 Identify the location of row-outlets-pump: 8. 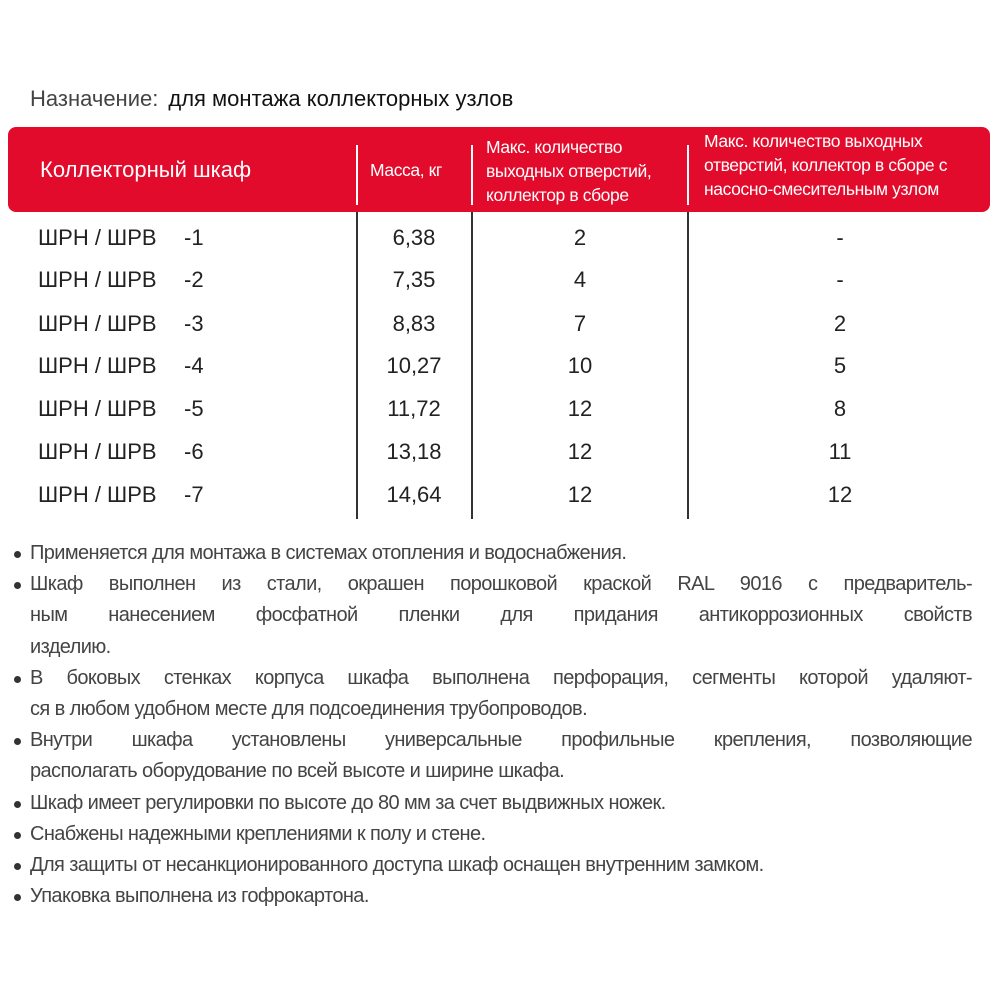
(840, 408).